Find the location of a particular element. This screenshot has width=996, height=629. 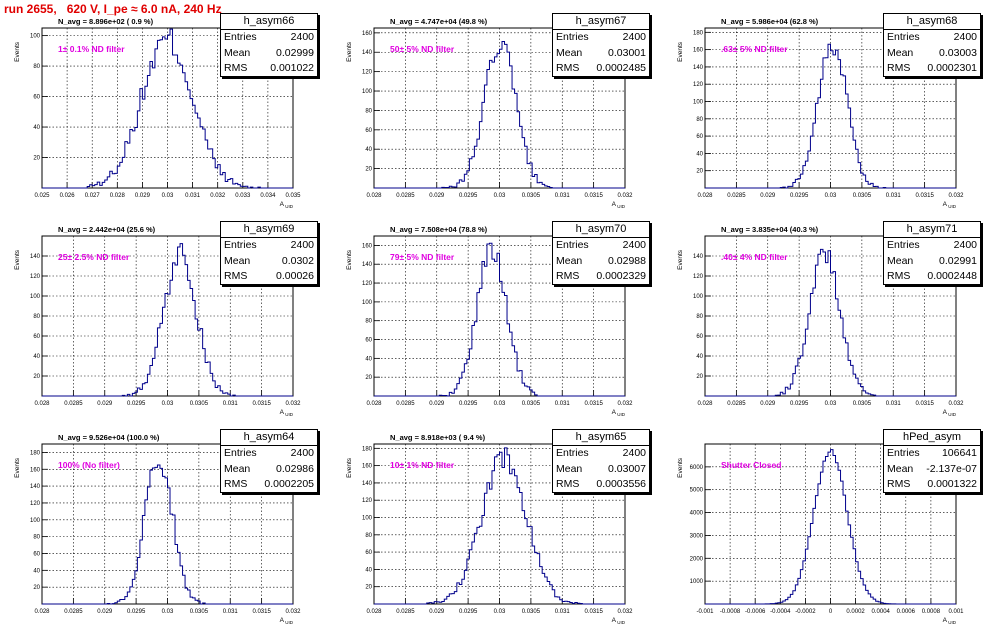

stats-row-rms: RMS 0.0001322 is located at coordinates (932, 485).